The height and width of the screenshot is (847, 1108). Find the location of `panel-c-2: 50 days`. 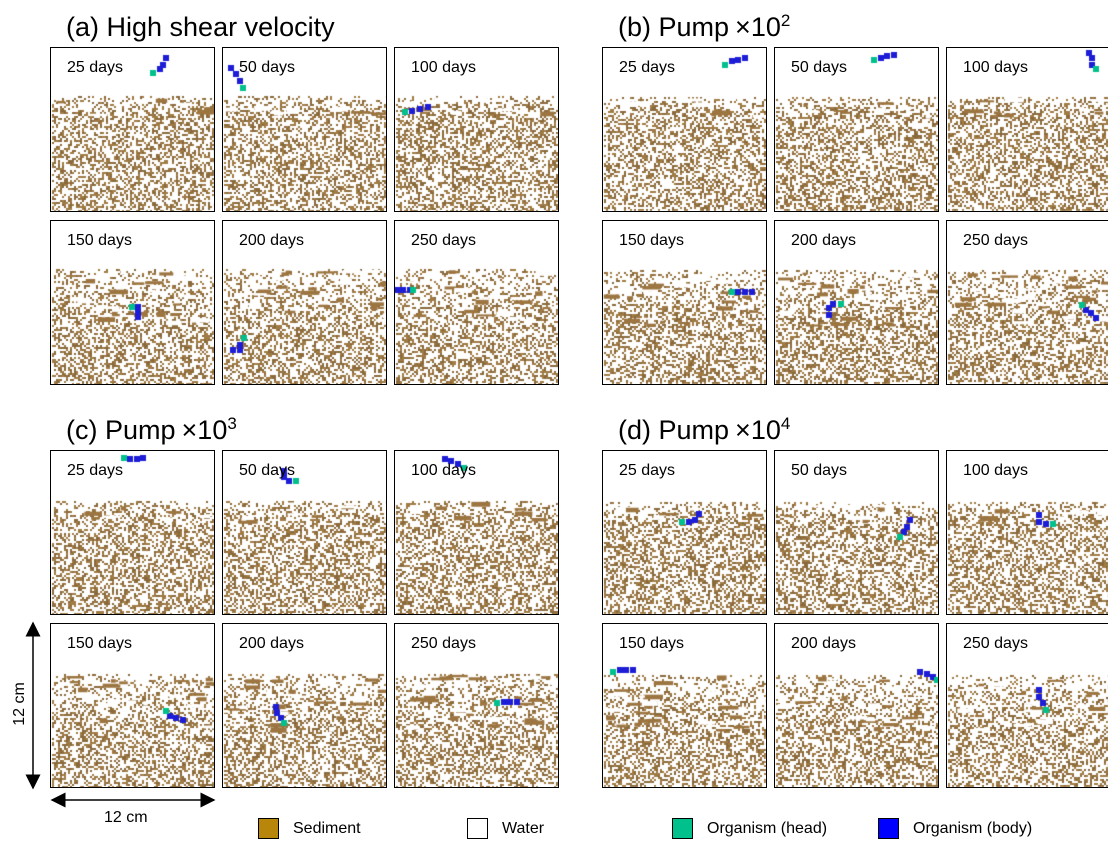

panel-c-2: 50 days is located at coordinates (304, 532).